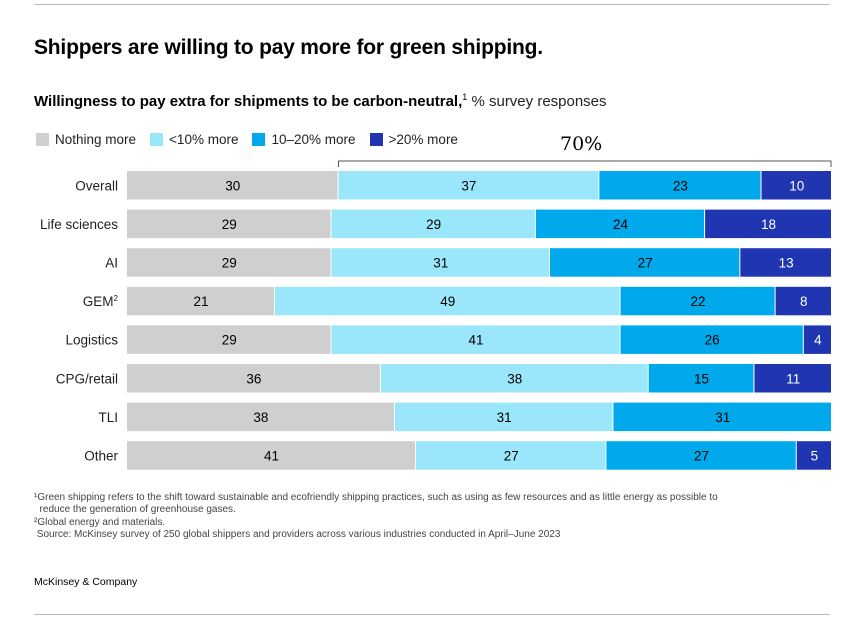 The image size is (862, 626). What do you see at coordinates (101, 455) in the screenshot?
I see `category-label: Other` at bounding box center [101, 455].